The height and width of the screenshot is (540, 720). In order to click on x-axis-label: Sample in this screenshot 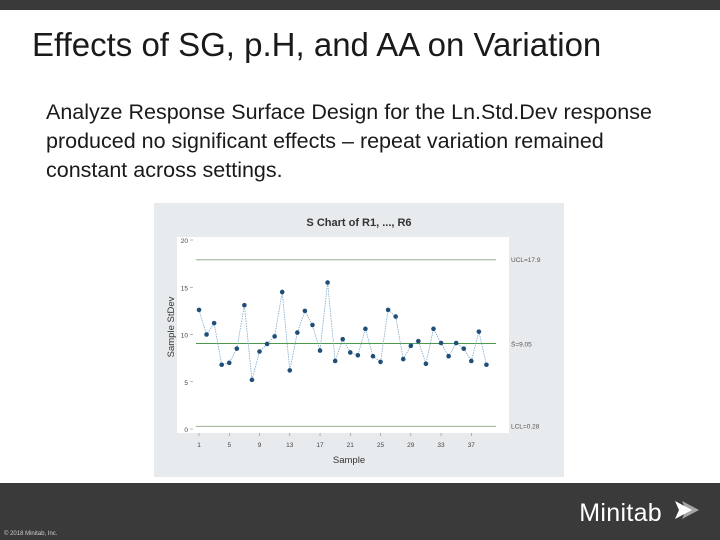, I will do `click(349, 460)`.